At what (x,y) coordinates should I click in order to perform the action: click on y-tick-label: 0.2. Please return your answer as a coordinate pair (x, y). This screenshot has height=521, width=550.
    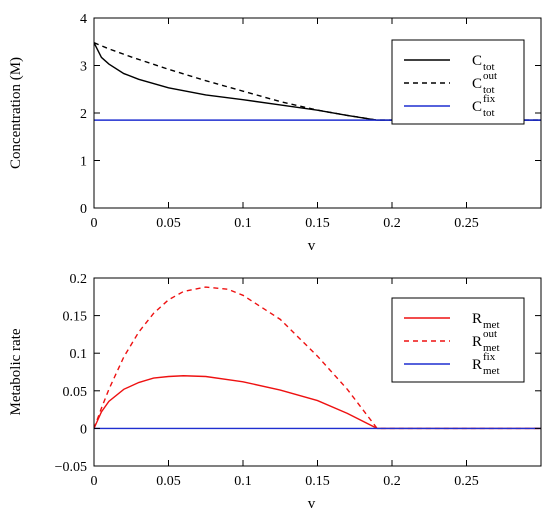
    Looking at the image, I should click on (79, 279).